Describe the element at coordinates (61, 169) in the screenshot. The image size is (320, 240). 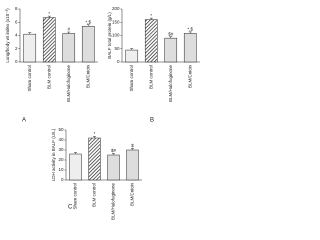
I see `y-tick-label: 10` at that location.